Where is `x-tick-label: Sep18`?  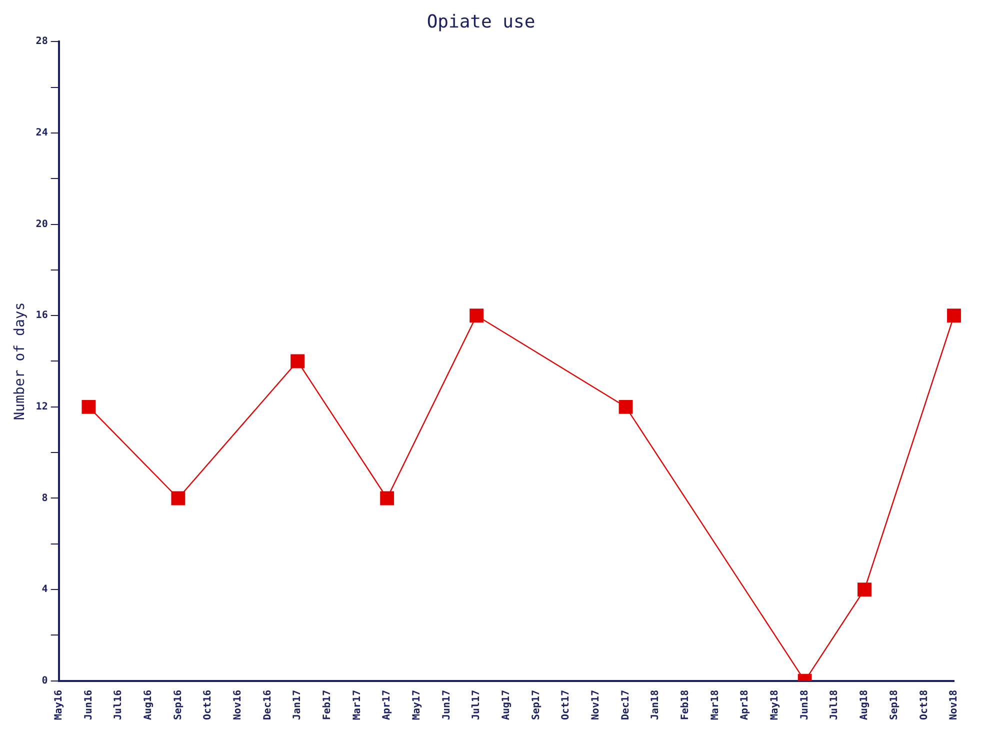
x-tick-label: Sep18 is located at coordinates (894, 705).